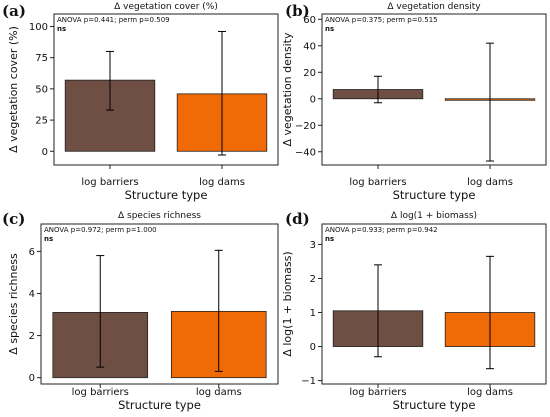 The height and width of the screenshot is (417, 550). I want to click on panel-letter: (c), so click(13, 219).